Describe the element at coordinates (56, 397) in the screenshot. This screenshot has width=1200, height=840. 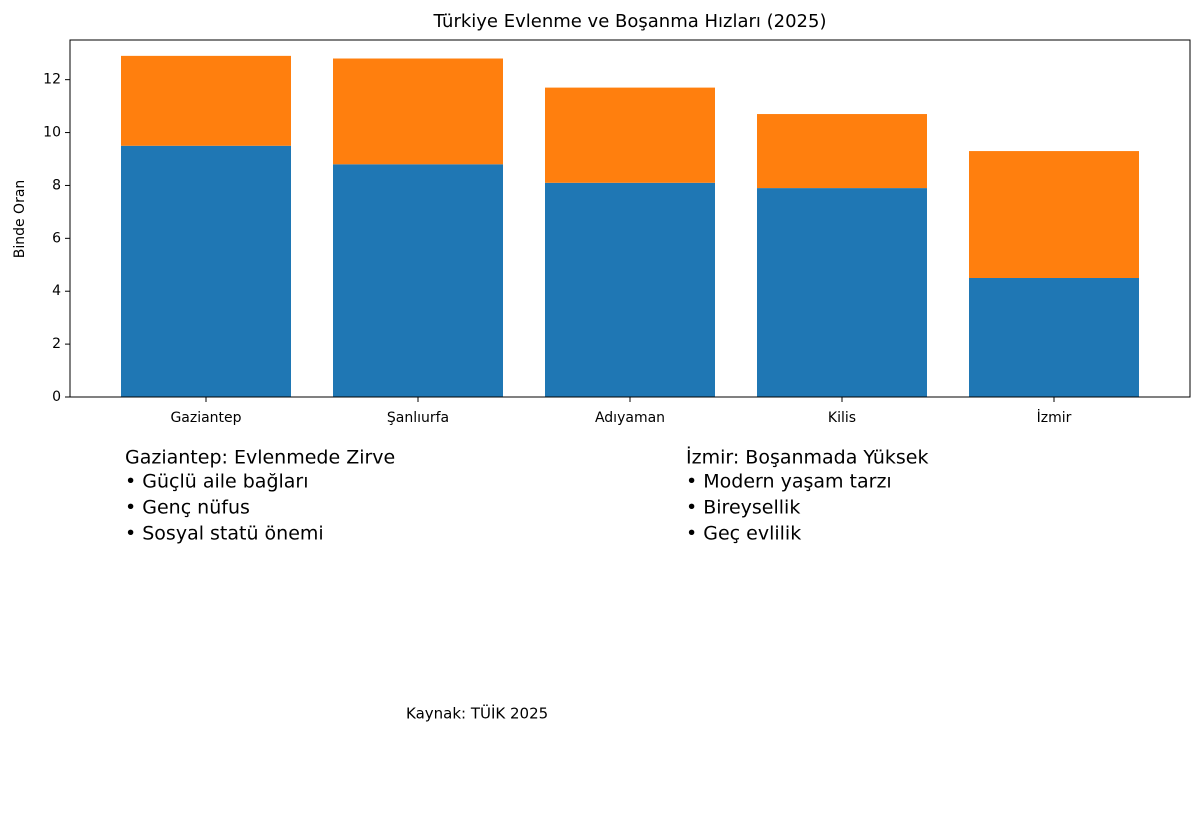
I see `y-tick-label: 0` at that location.